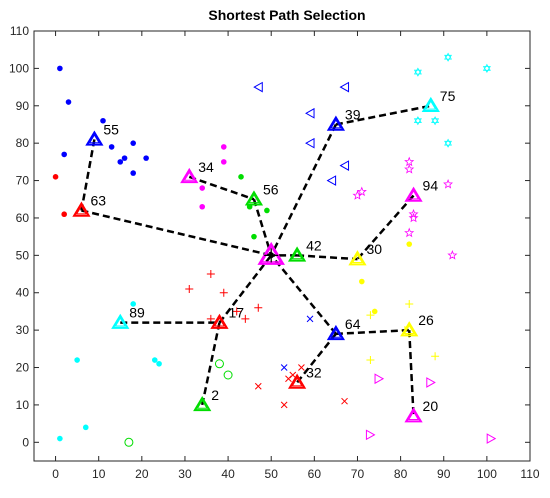  I want to click on node-label: 39, so click(353, 114).